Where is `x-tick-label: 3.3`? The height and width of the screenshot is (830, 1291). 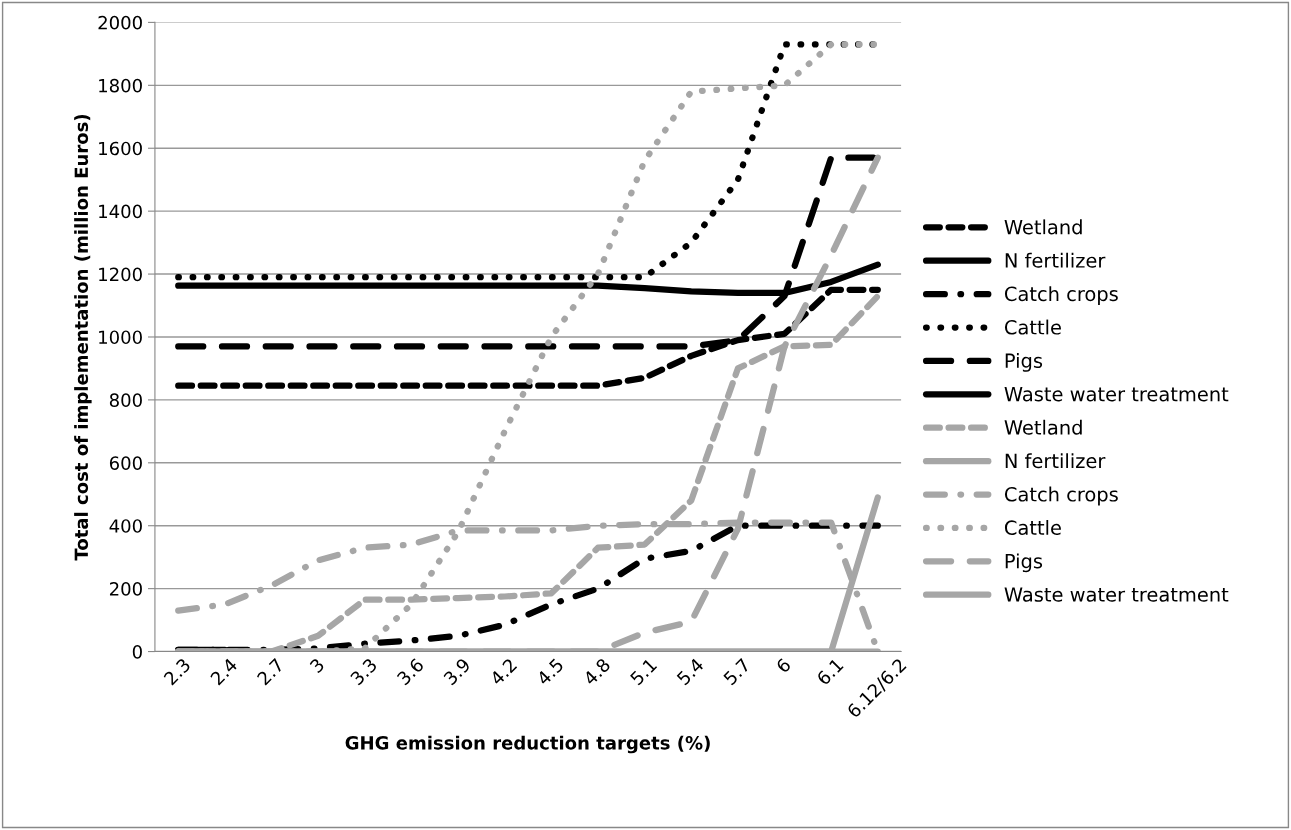
x-tick-label: 3.3 is located at coordinates (363, 671).